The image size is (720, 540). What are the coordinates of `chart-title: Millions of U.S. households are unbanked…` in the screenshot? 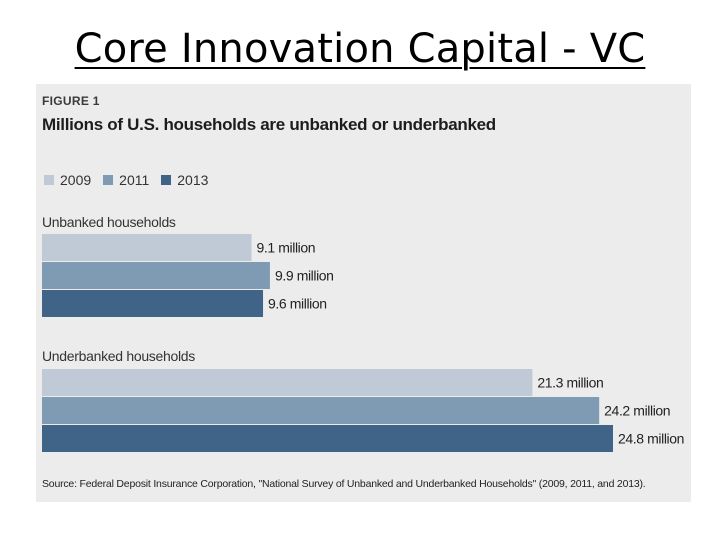 It's located at (269, 124).